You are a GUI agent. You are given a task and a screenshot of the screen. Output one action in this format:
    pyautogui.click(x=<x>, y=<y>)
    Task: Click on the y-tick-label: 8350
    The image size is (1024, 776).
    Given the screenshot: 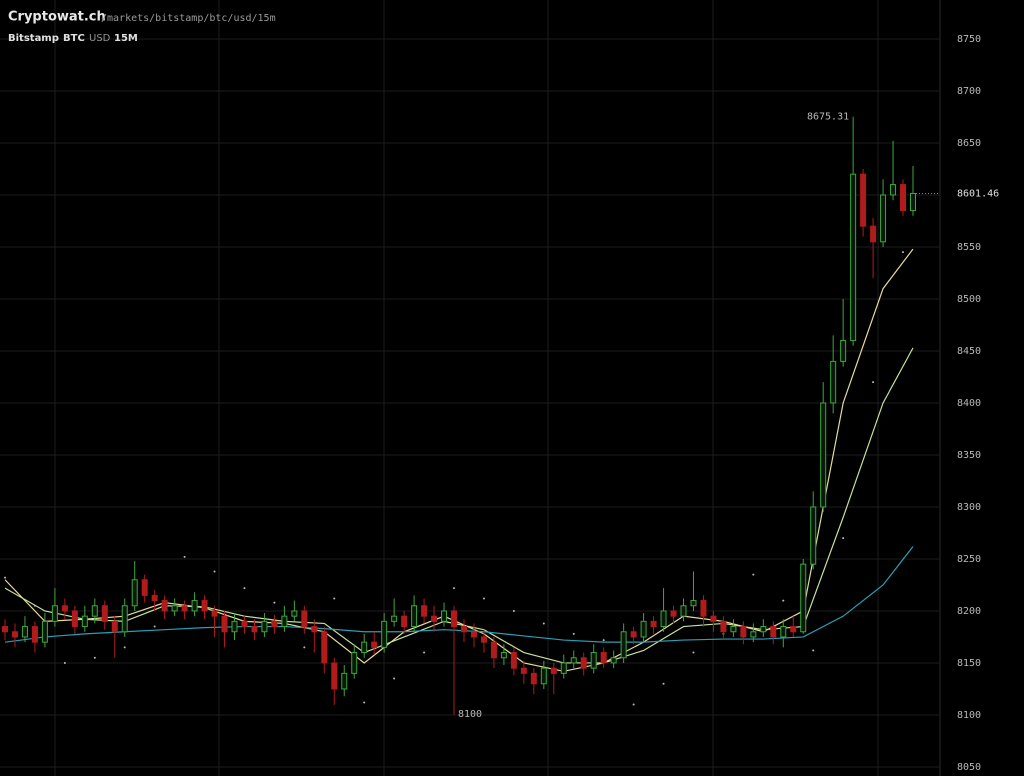 What is the action you would take?
    pyautogui.click(x=969, y=455)
    